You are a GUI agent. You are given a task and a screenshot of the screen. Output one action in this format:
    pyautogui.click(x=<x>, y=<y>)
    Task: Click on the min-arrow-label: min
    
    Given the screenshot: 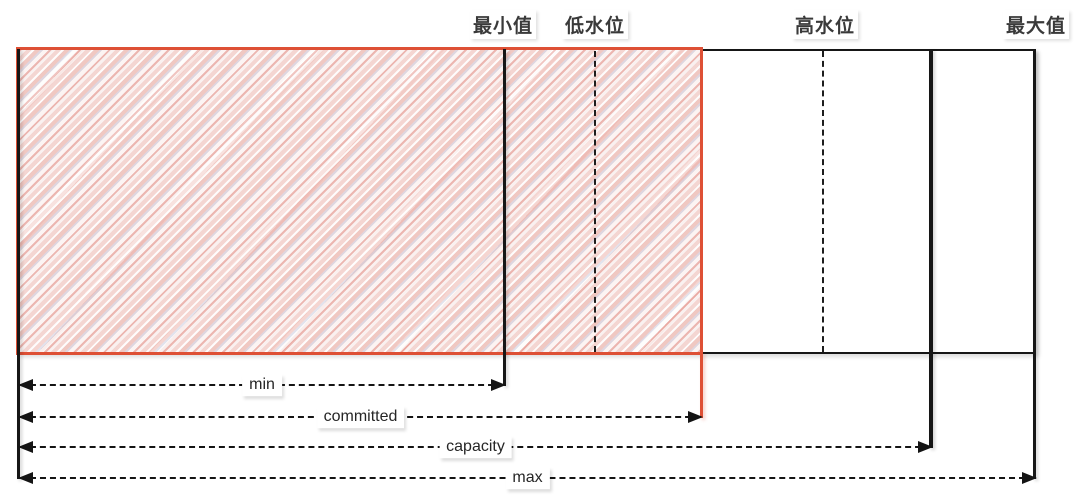 What is the action you would take?
    pyautogui.click(x=262, y=385)
    